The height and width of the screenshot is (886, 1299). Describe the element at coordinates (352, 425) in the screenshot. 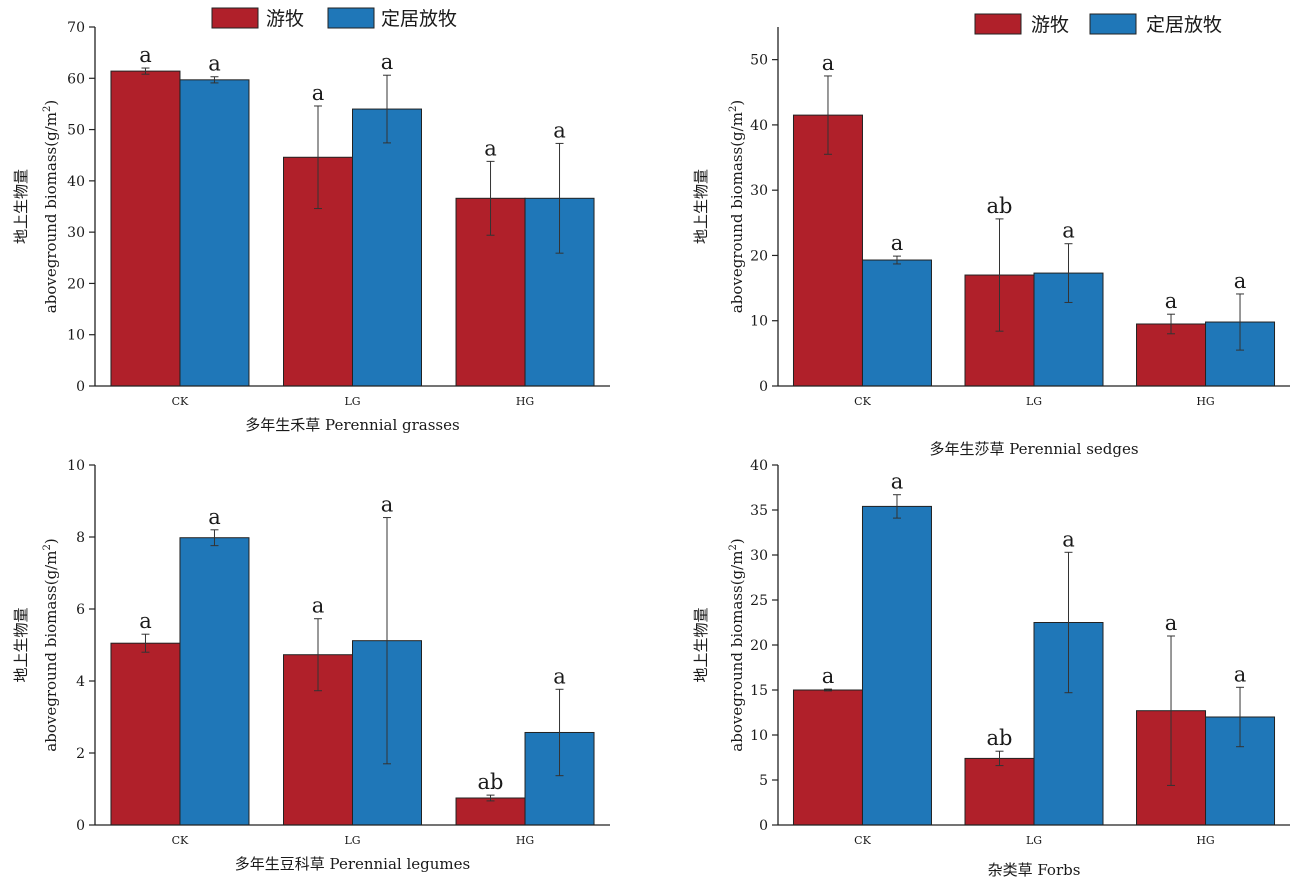

I see `x-axis-title: 多年生禾草 Perennial grasses` at that location.